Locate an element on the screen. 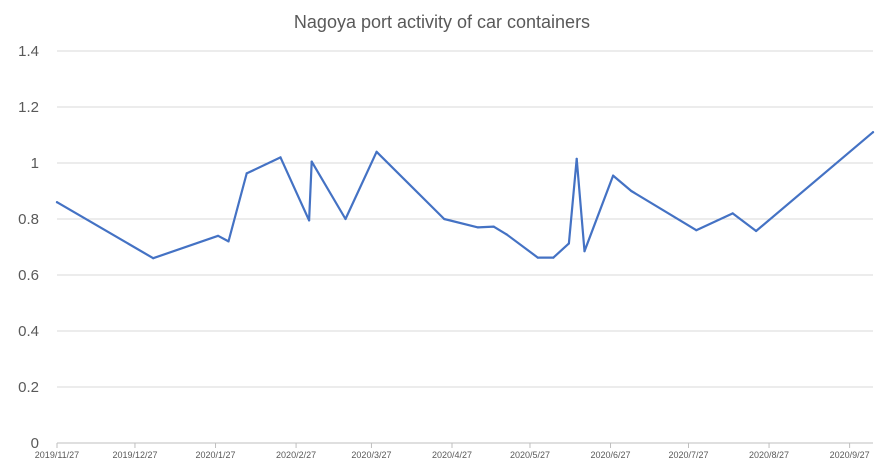  y-tick-label: 1 is located at coordinates (35, 163).